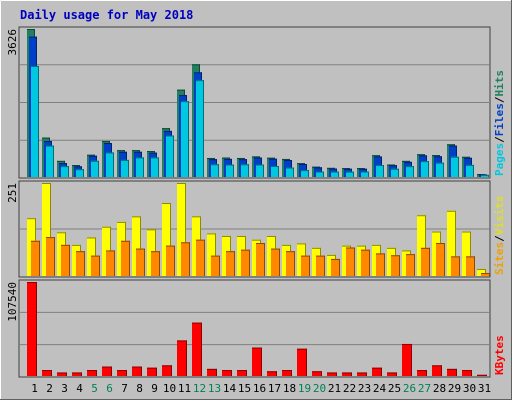 The image size is (512, 405). Describe the element at coordinates (245, 165) in the screenshot. I see `hits-files-pages-pages-bar-day-15-shadow-top` at that location.